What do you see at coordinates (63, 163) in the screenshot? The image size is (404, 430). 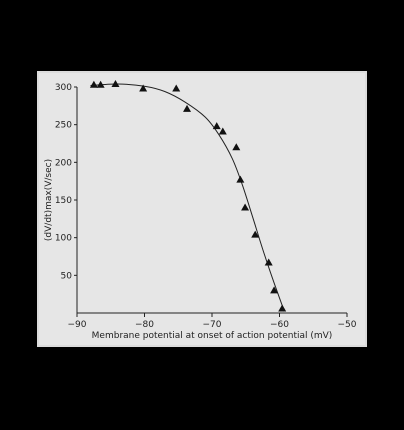 I see `y-tick-label: 200` at bounding box center [63, 163].